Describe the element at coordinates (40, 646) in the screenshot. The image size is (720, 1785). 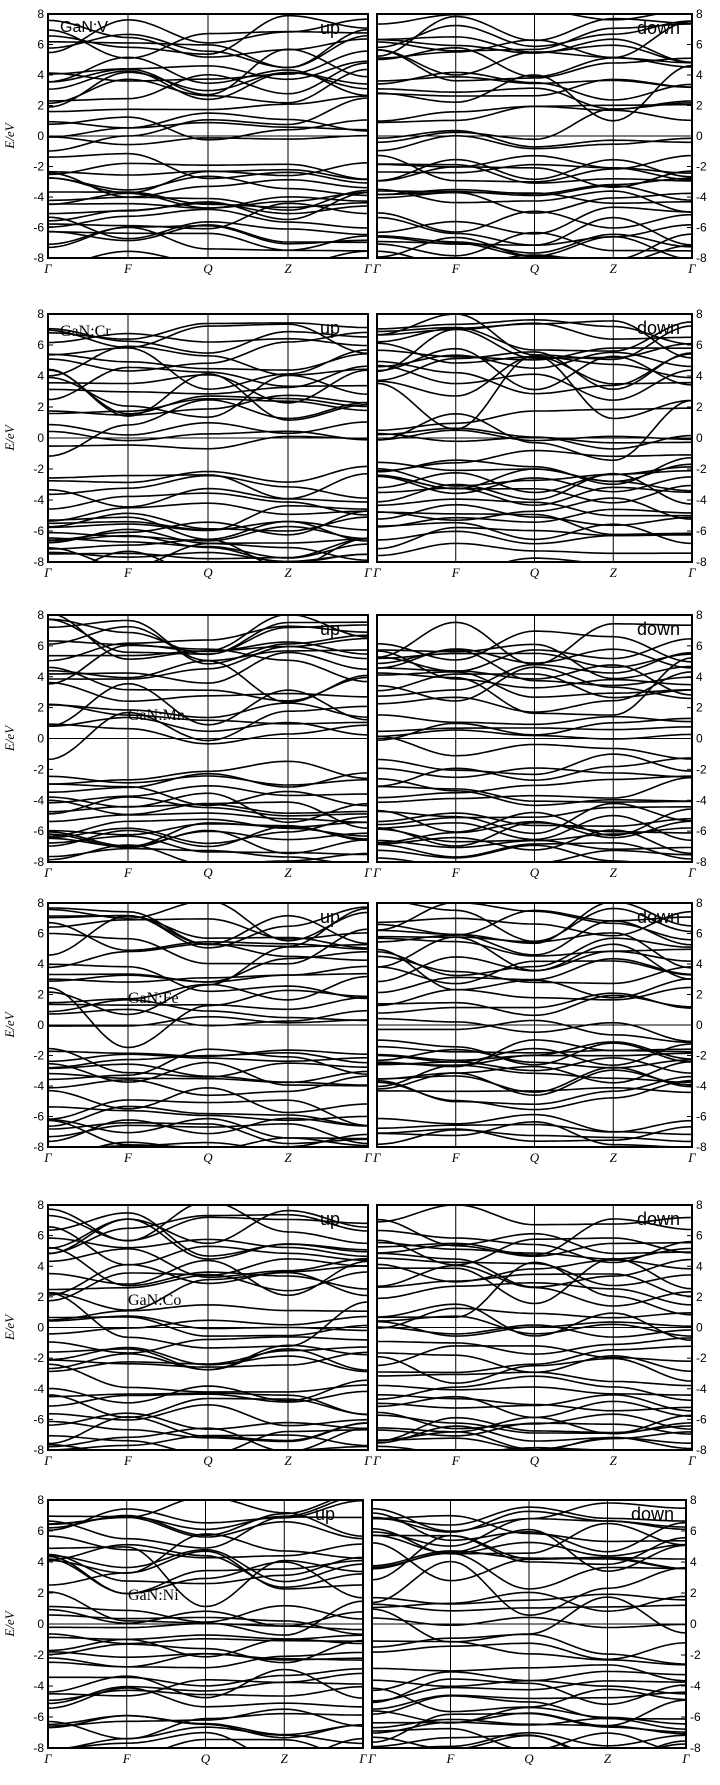
I see `y-tick-label: 6` at that location.